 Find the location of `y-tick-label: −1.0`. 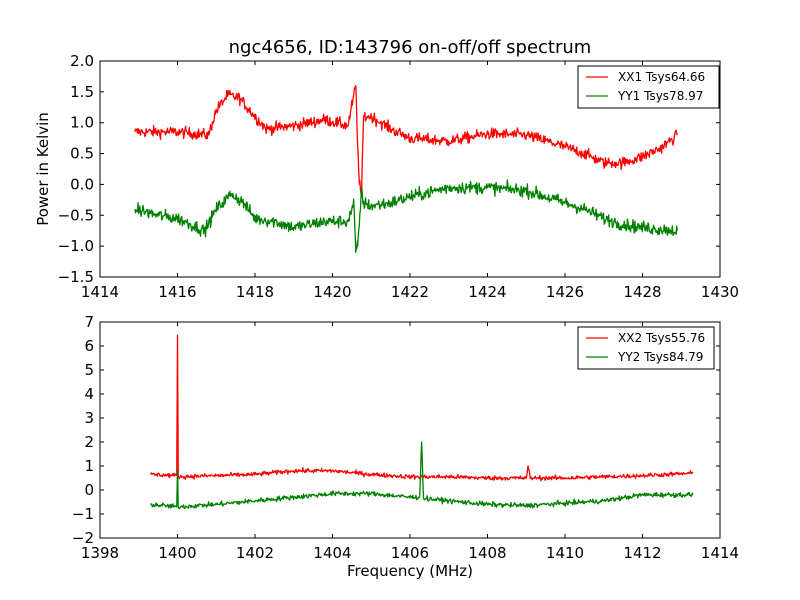

y-tick-label: −1.0 is located at coordinates (76, 246).